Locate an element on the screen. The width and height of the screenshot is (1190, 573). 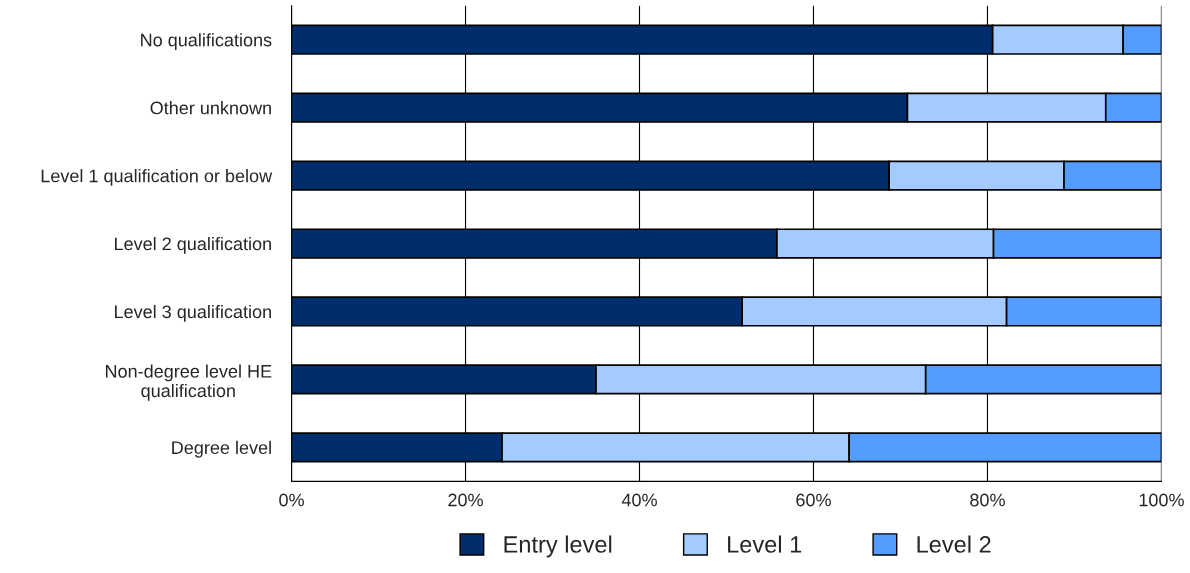
legend-label: Level 1 is located at coordinates (765, 544).